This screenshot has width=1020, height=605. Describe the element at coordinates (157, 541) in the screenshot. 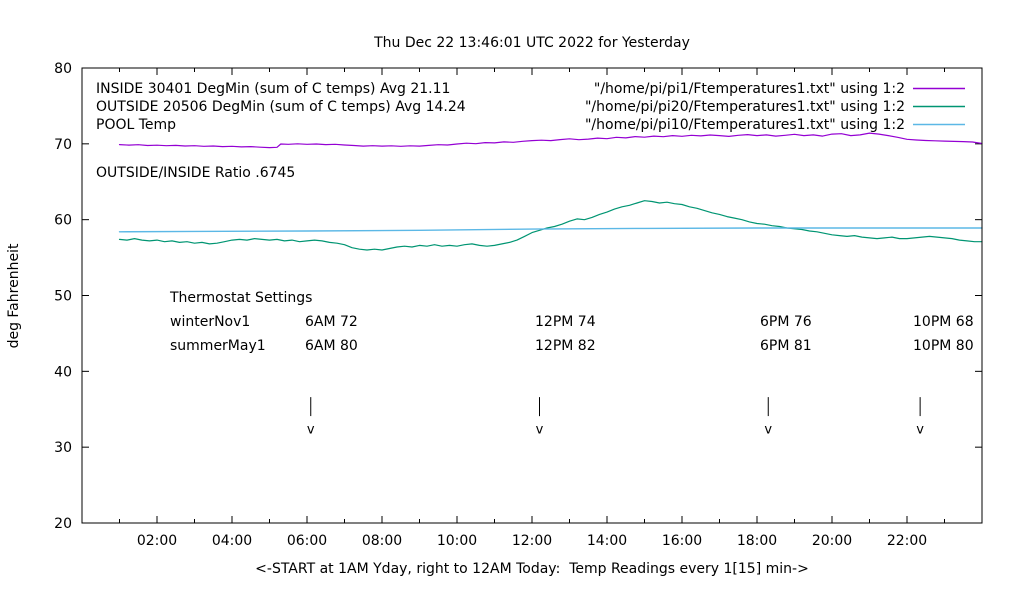

I see `x-tick-label: 02:00` at that location.